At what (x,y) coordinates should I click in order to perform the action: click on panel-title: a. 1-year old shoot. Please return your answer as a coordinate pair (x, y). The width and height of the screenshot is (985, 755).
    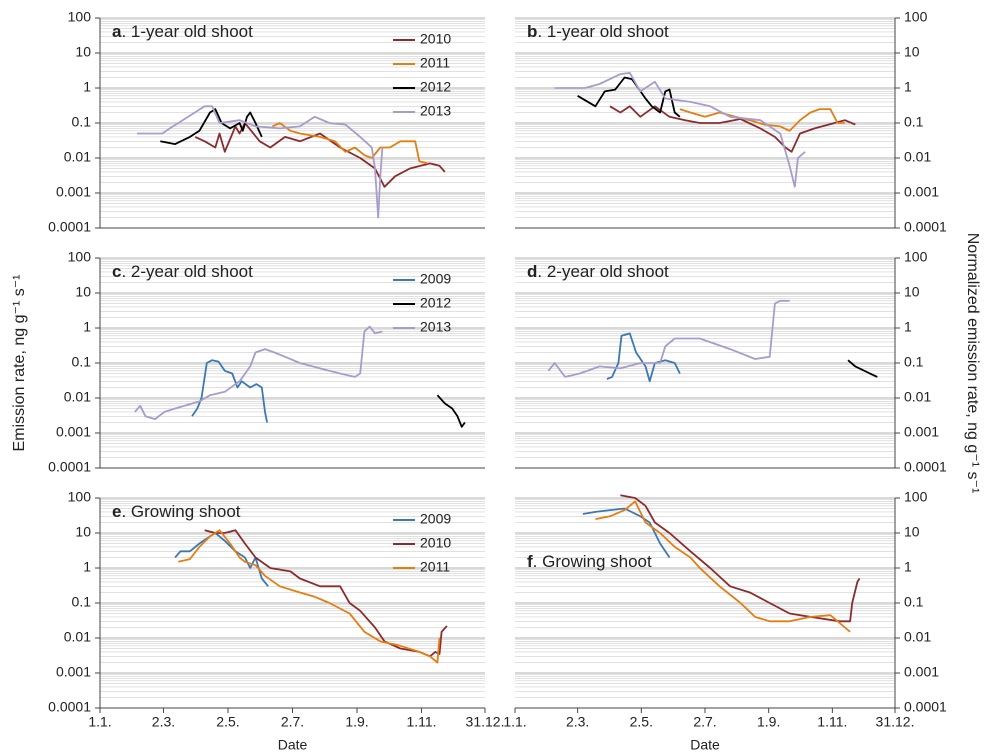
    Looking at the image, I should click on (182, 31).